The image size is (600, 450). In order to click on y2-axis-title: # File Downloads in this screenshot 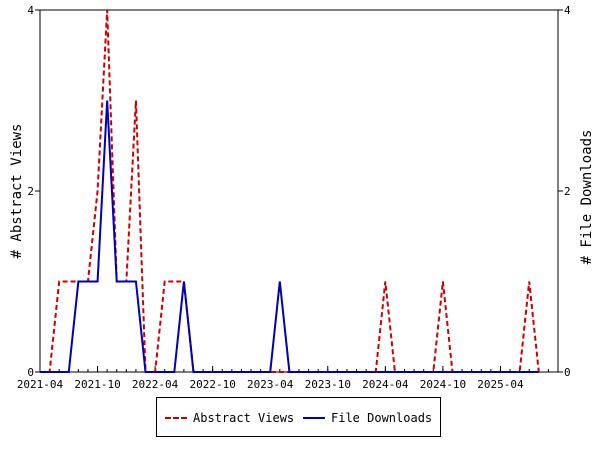, I will do `click(587, 197)`.